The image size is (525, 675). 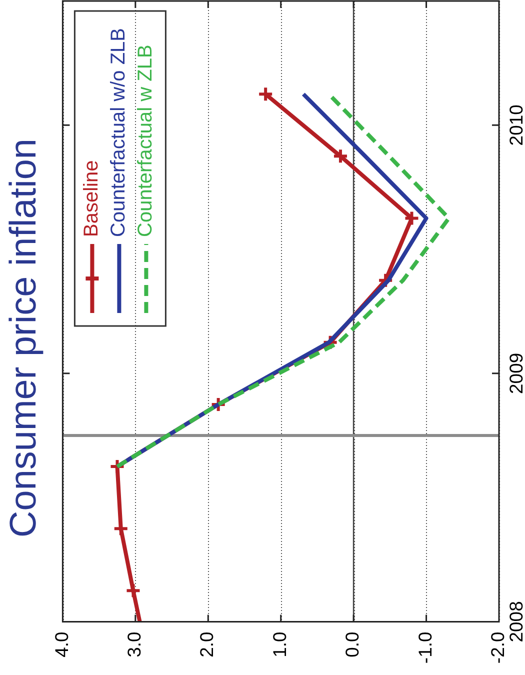 I want to click on x-tick-label: 1.0, so click(x=279, y=645).